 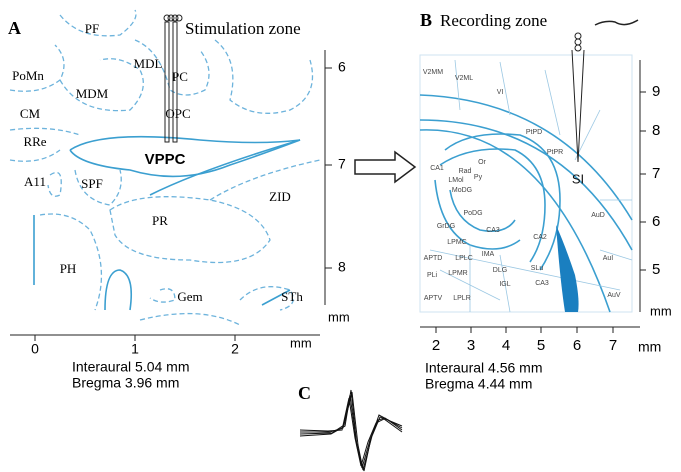 I want to click on region-label: CM, so click(x=30, y=113).